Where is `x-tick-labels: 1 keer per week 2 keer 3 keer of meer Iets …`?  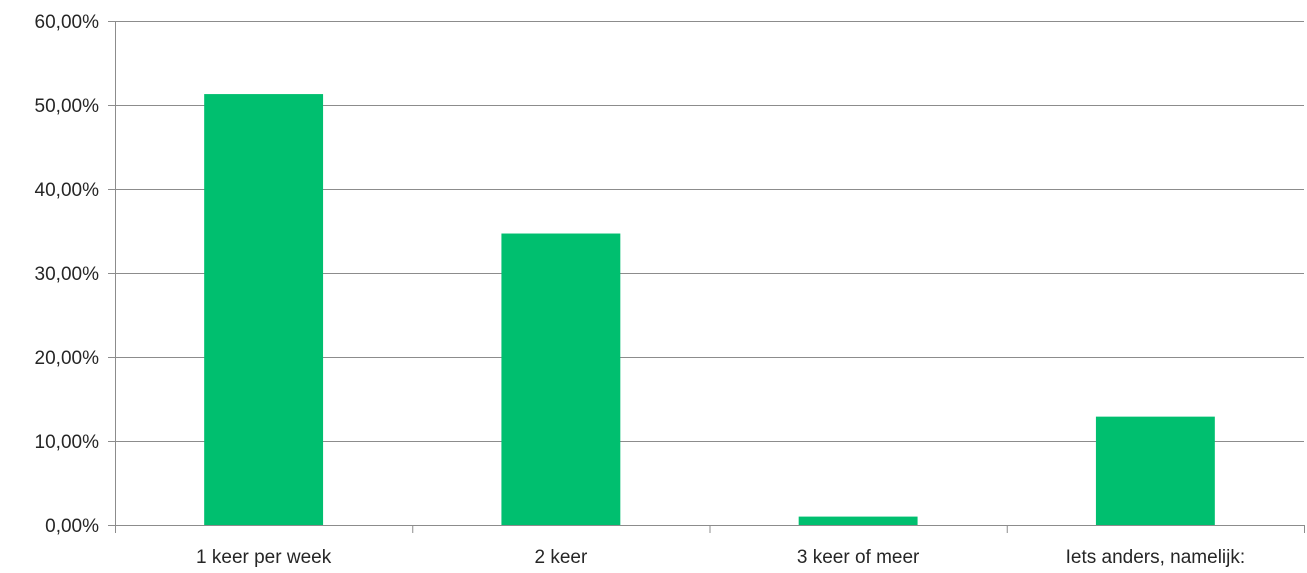 x-tick-labels: 1 keer per week 2 keer 3 keer of meer Iets … is located at coordinates (720, 557).